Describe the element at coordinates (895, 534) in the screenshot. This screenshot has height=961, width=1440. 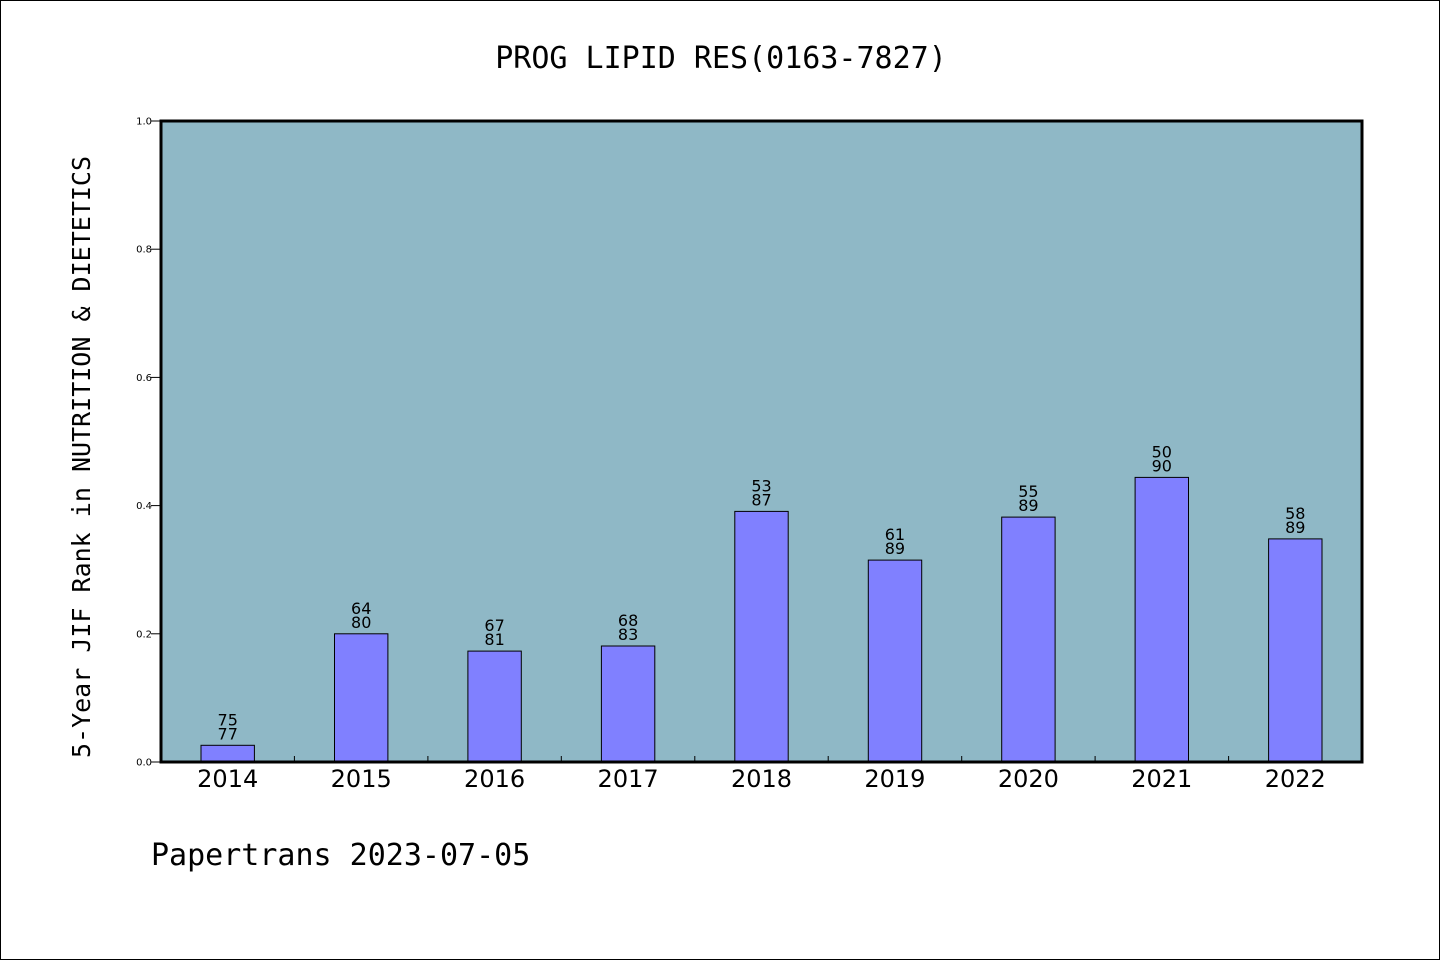
I see `bar-label-rank: 61` at that location.